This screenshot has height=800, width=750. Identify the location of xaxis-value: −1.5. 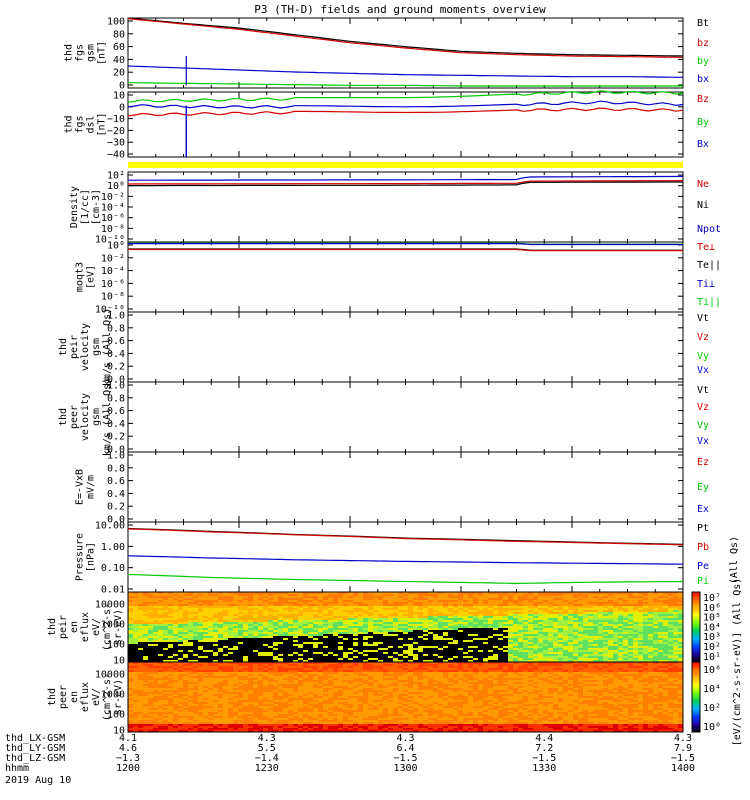
(405, 758).